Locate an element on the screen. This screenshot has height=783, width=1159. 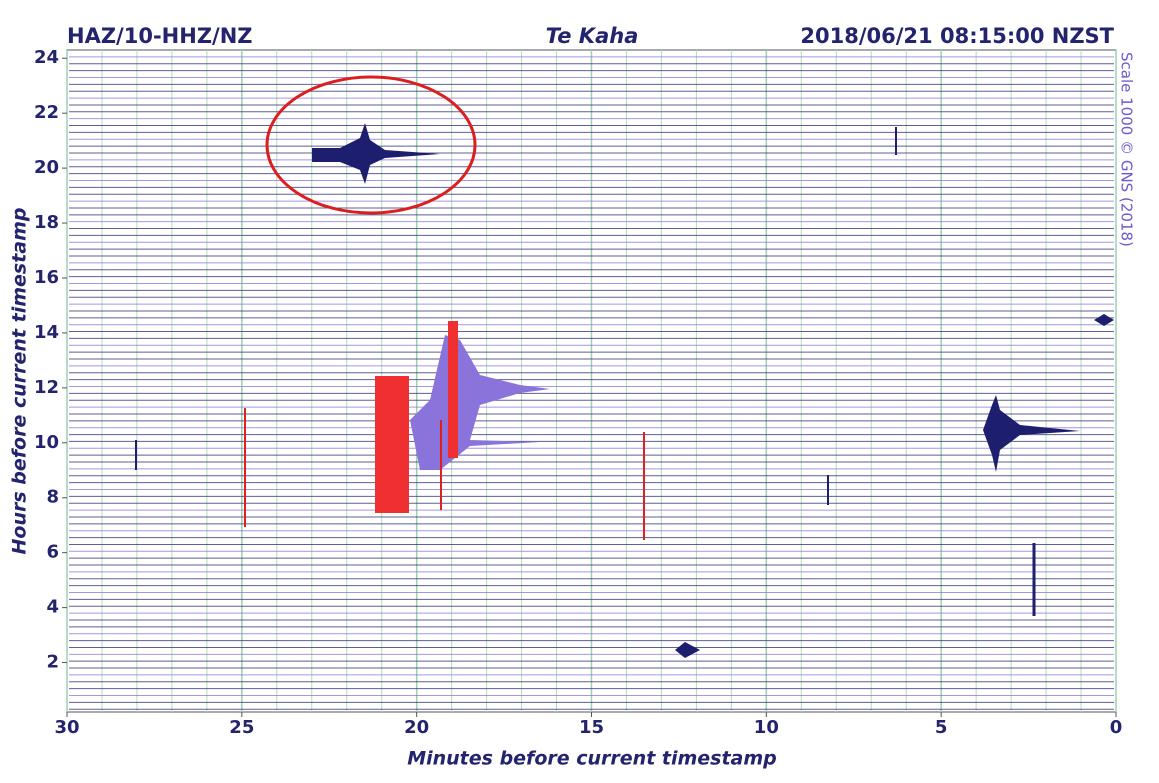
y-axis-label: Hours before current timestamp is located at coordinates (20, 381).